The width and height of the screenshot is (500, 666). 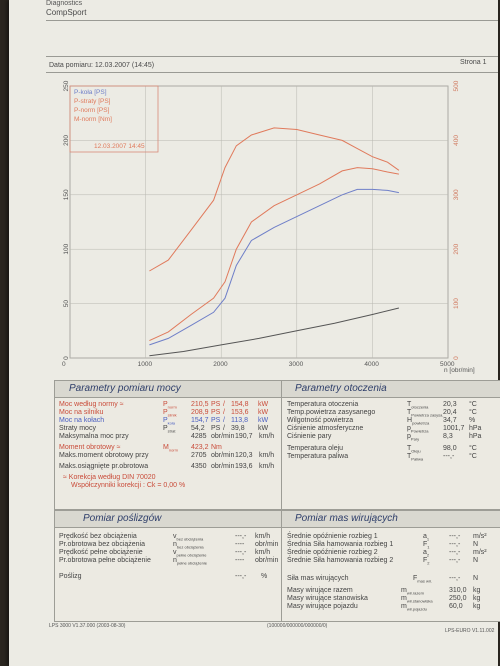 What do you see at coordinates (456, 248) in the screenshot?
I see `y-right-tick-label: 200` at bounding box center [456, 248].